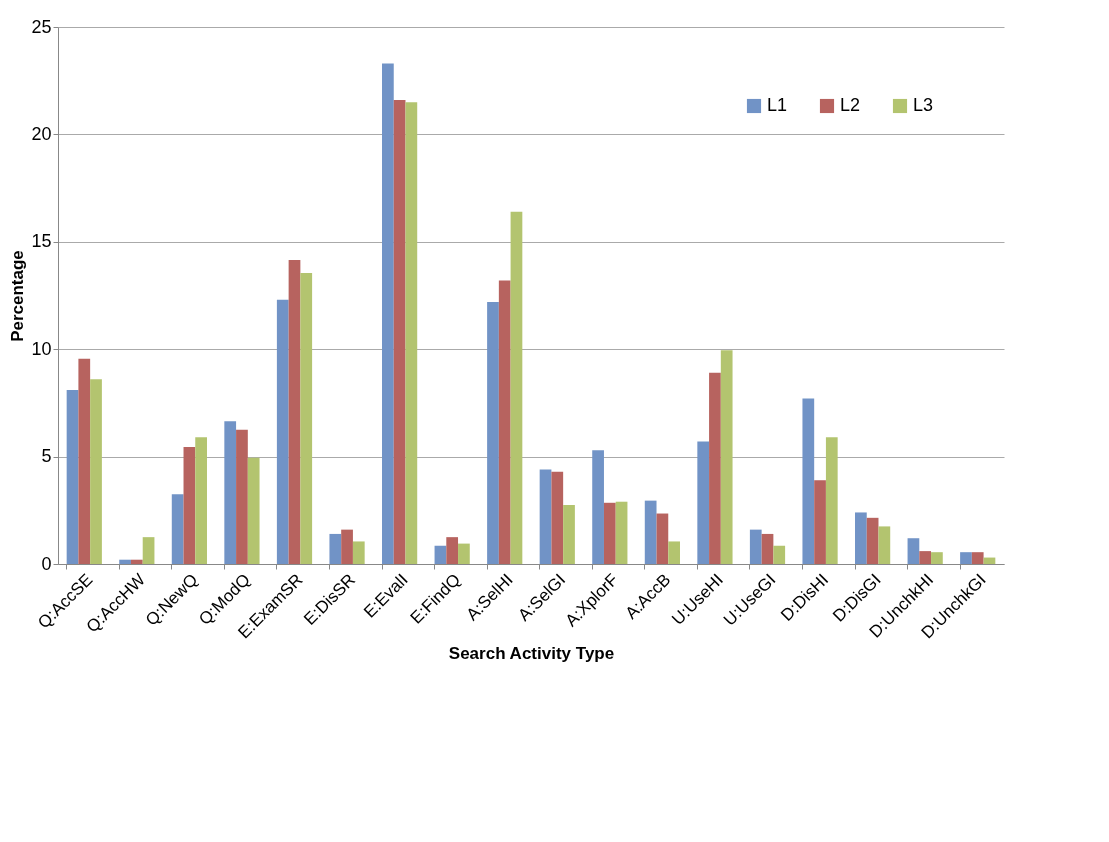 This screenshot has height=842, width=1109. Describe the element at coordinates (41, 241) in the screenshot. I see `y-tick-label: 15` at that location.